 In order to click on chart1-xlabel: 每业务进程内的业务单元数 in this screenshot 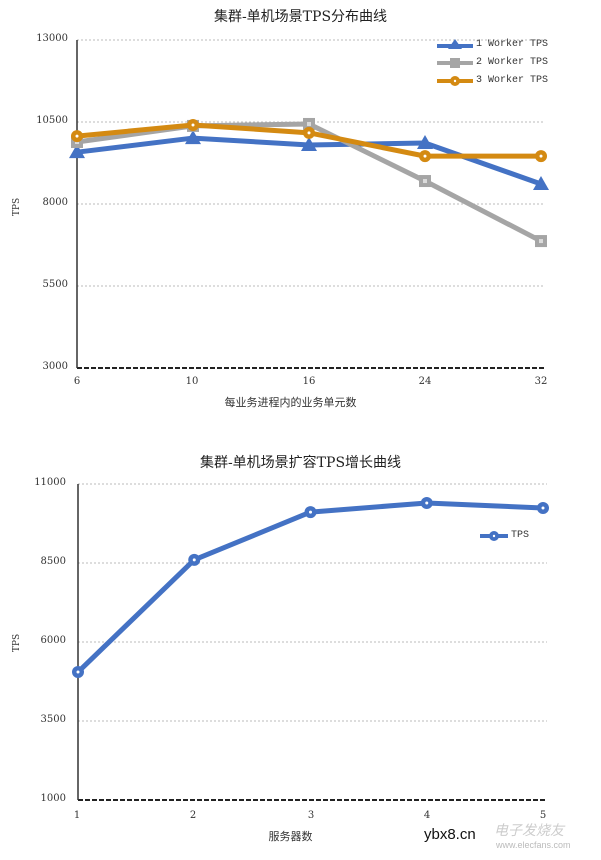, I will do `click(290, 402)`.